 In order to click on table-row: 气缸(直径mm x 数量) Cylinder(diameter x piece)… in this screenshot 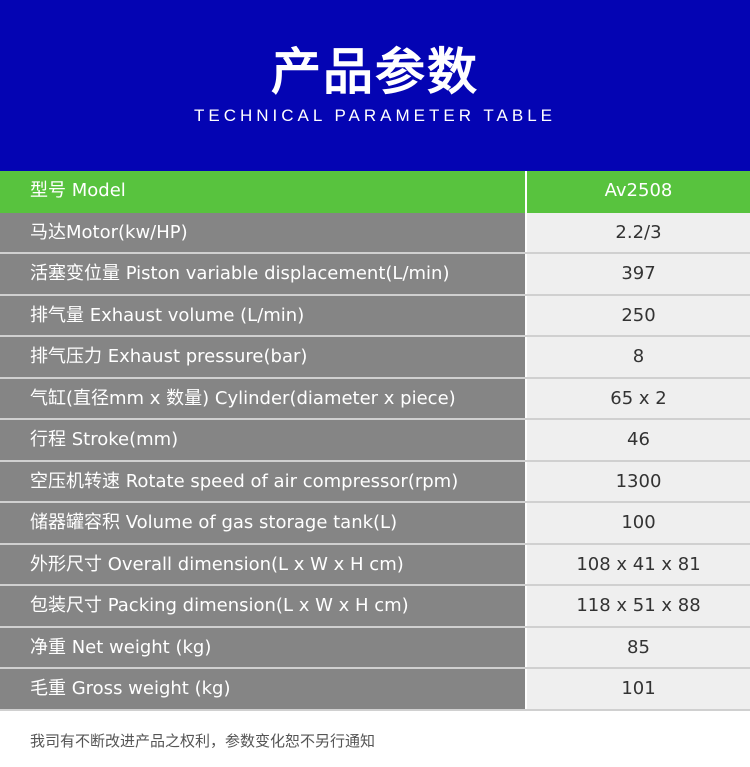, I will do `click(375, 399)`.